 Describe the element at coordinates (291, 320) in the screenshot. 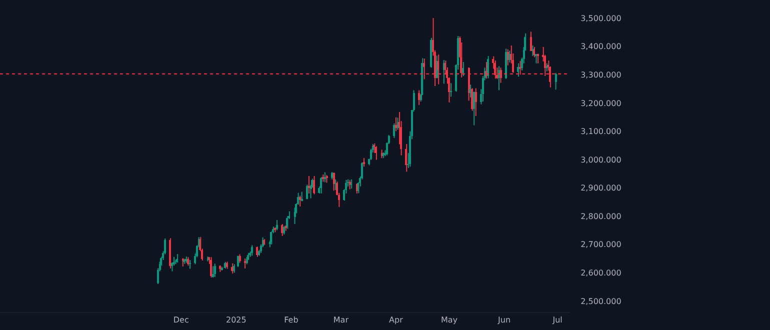

I see `x-tick-label: Feb` at that location.